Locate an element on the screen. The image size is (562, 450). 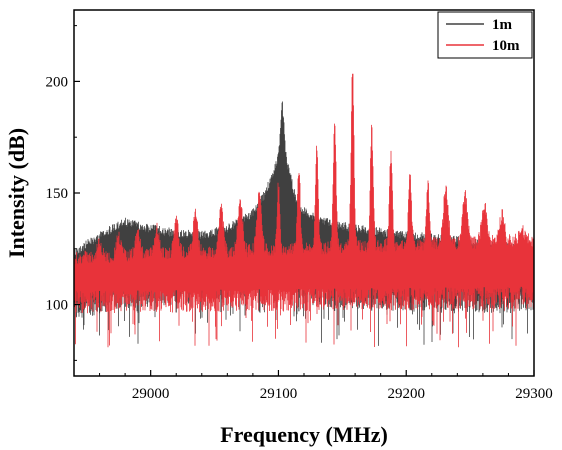
legend-box is located at coordinates (485, 35).